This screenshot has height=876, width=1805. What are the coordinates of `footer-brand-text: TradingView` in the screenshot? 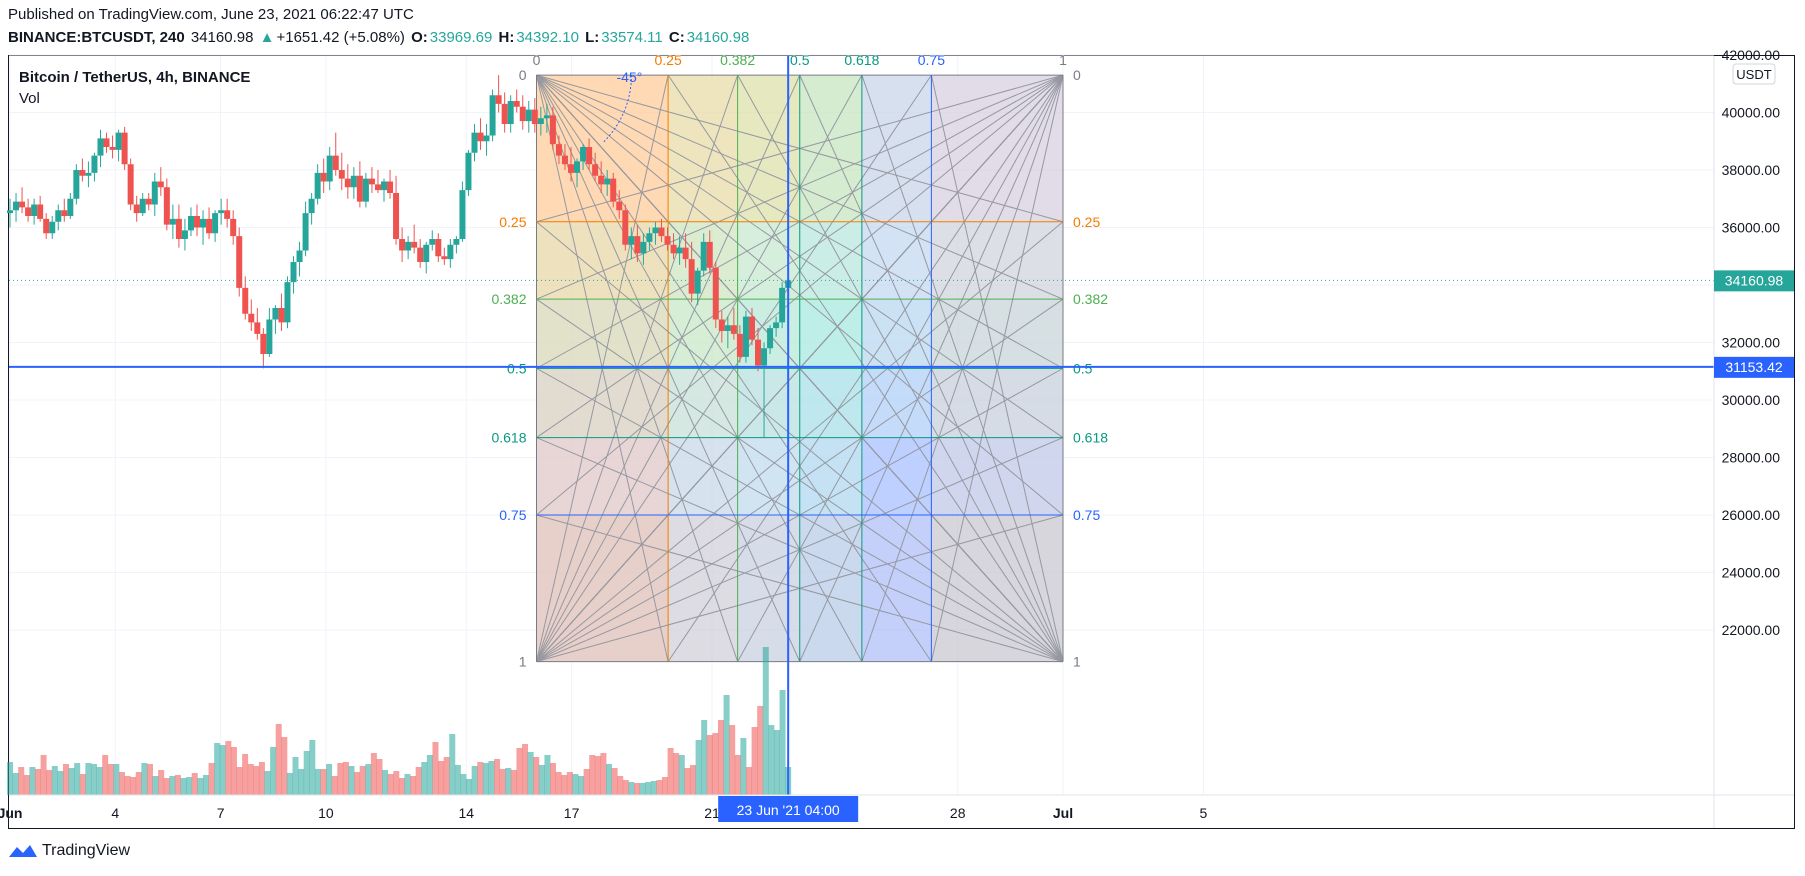 It's located at (86, 850).